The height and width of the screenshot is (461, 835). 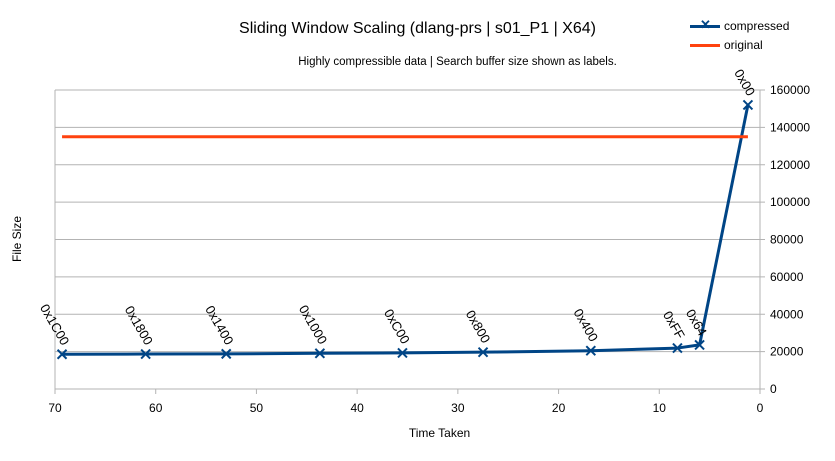 What do you see at coordinates (219, 325) in the screenshot?
I see `data-label: 0x1400` at bounding box center [219, 325].